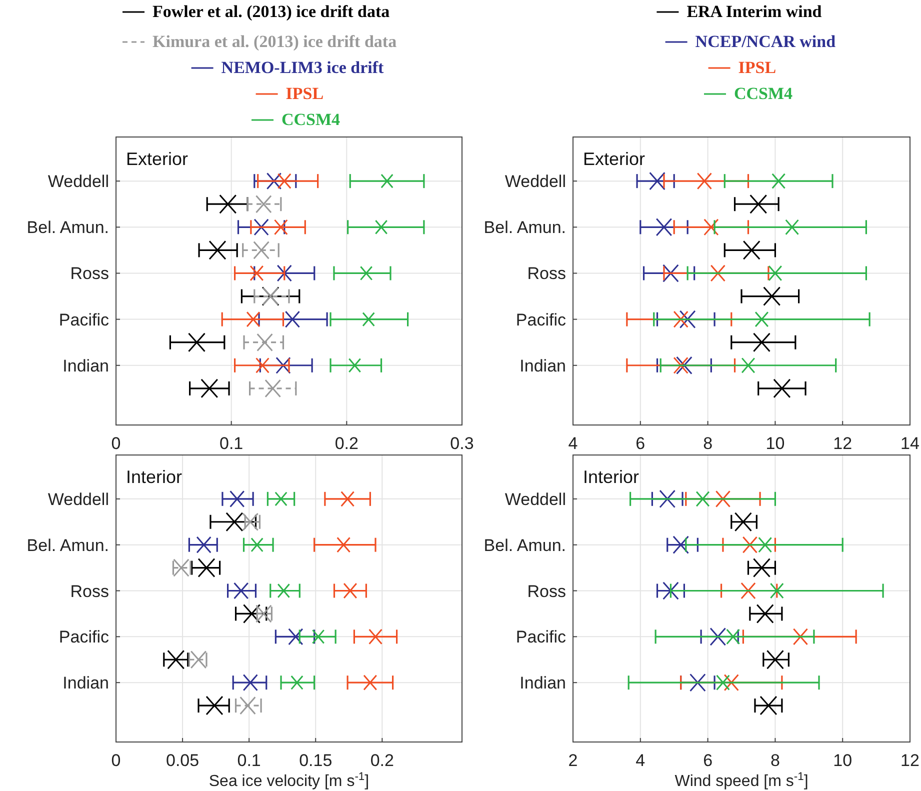  Describe the element at coordinates (315, 760) in the screenshot. I see `x-tick-label: 0.15` at that location.